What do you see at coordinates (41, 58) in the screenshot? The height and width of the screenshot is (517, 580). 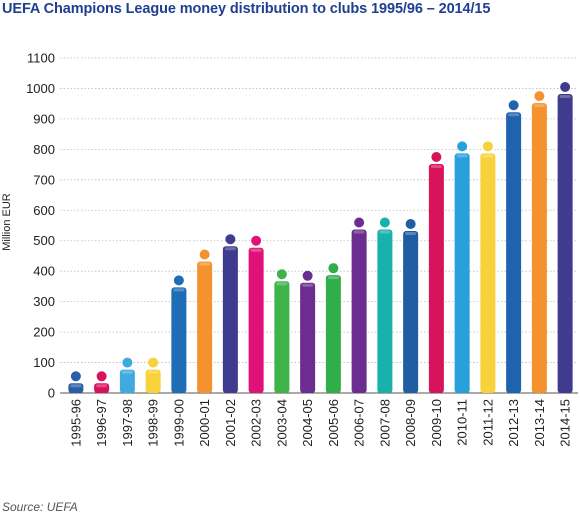 I see `y-tick-label: 1100` at bounding box center [41, 58].